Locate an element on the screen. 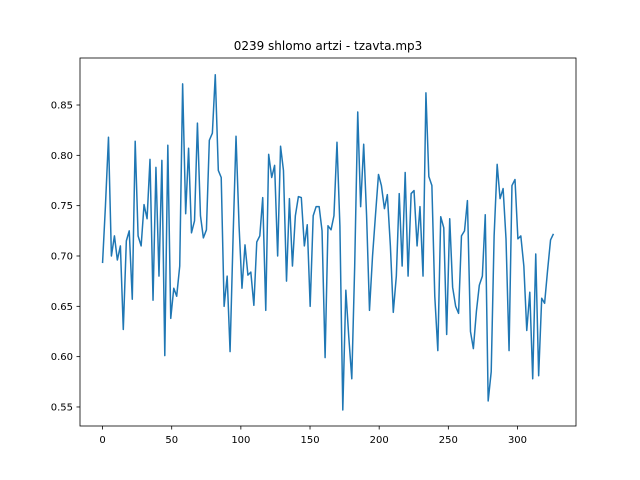 This screenshot has height=480, width=640. y-tick-label: 0.70 is located at coordinates (62, 256).